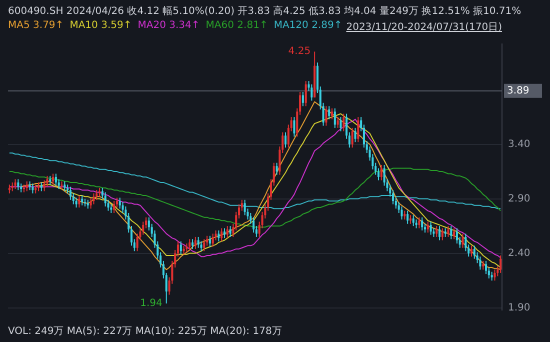 The image size is (550, 342). Describe the element at coordinates (424, 27) in the screenshot. I see `chart-subtitle: 2023/11/20-2024/07/31(170日)` at that location.